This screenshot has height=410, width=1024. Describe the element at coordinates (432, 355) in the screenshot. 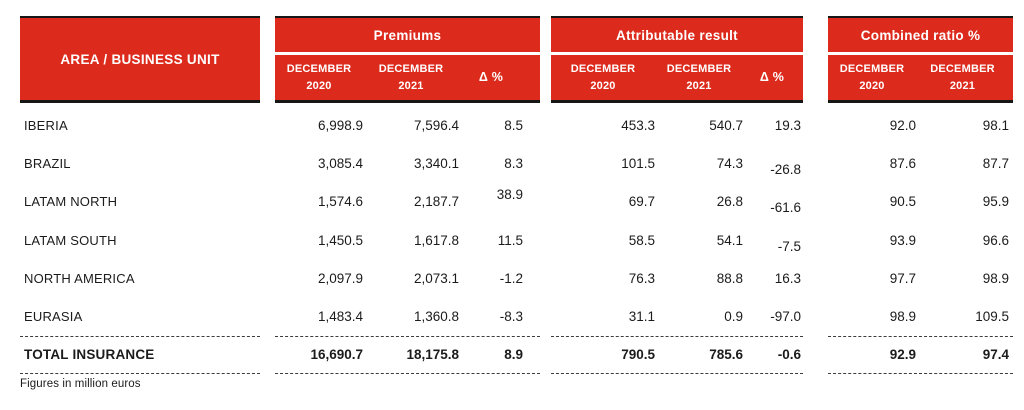

I see `premiums-dec2021-total: 18,175.8` at that location.